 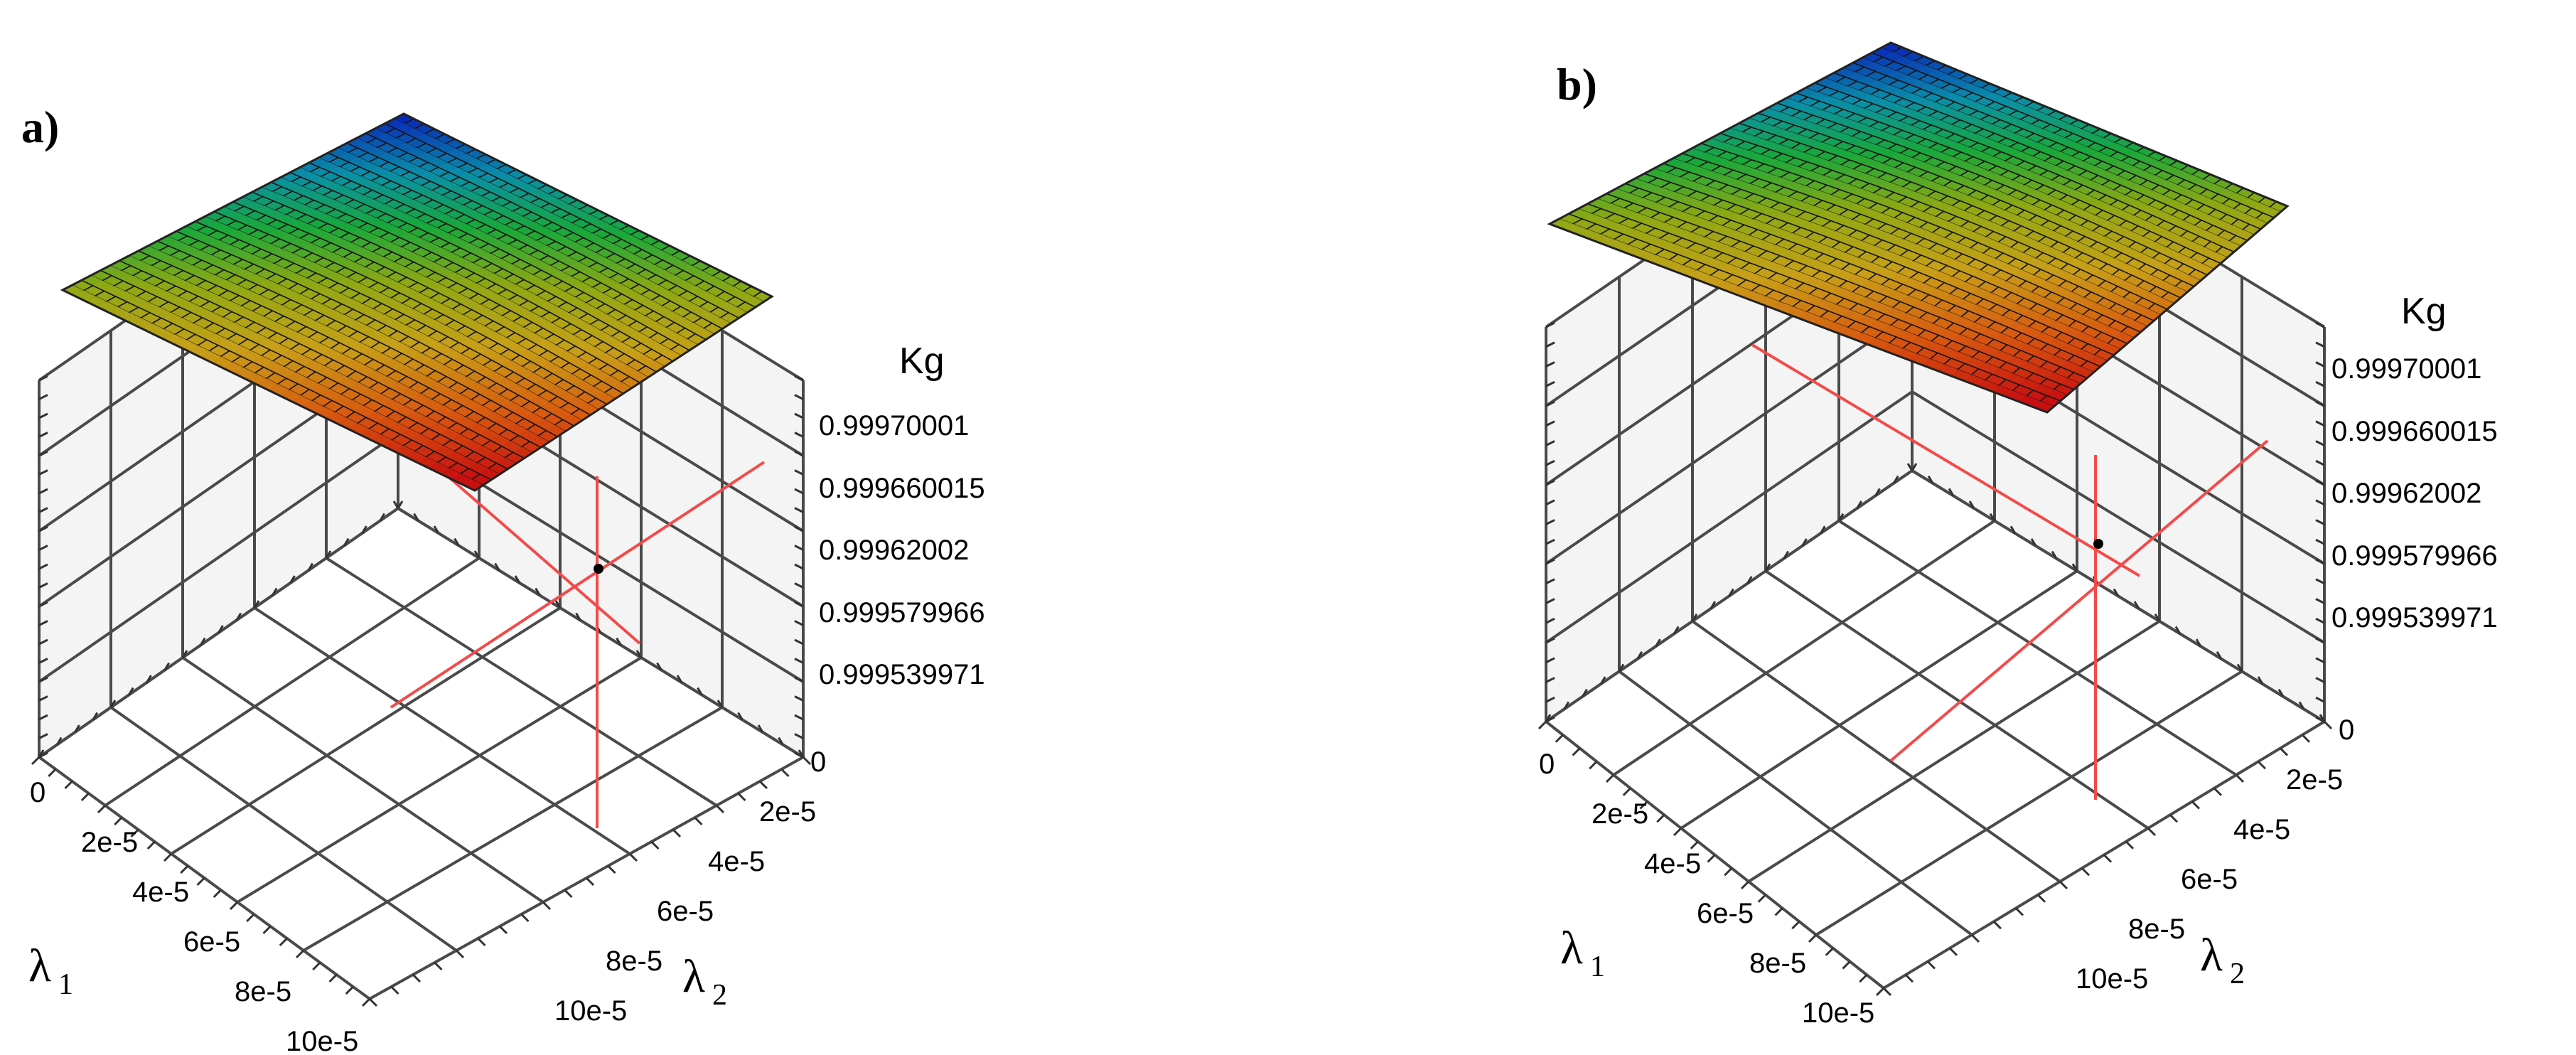 What do you see at coordinates (37, 792) in the screenshot?
I see `x-tick-label: 0` at bounding box center [37, 792].